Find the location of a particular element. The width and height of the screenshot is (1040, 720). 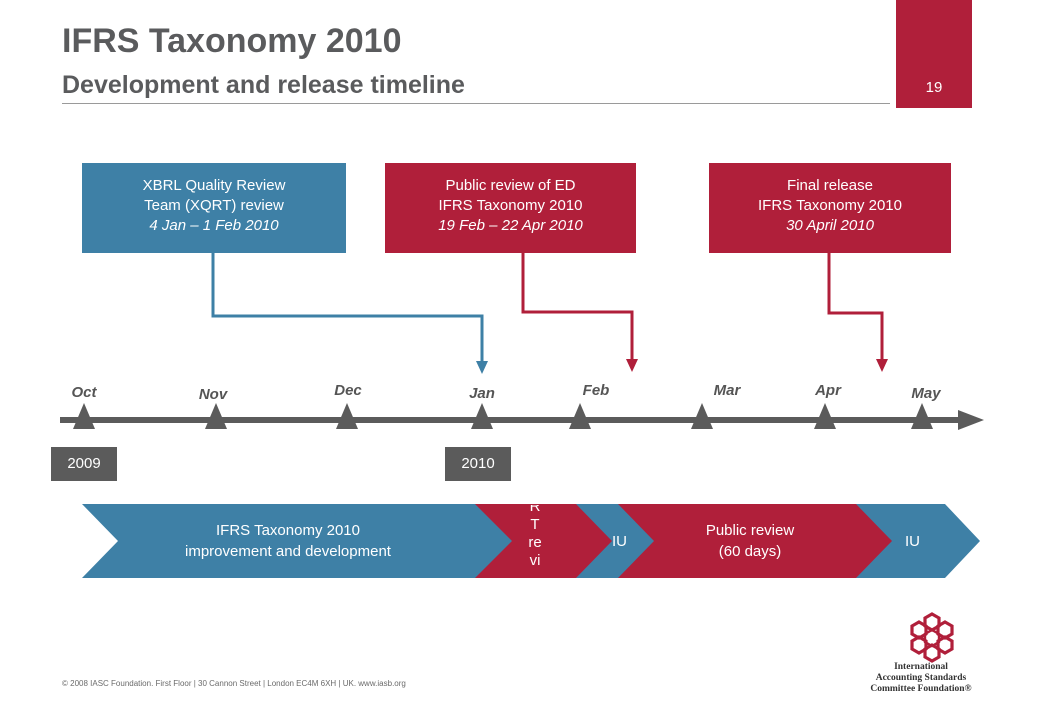

marker-may is located at coordinates (922, 416).